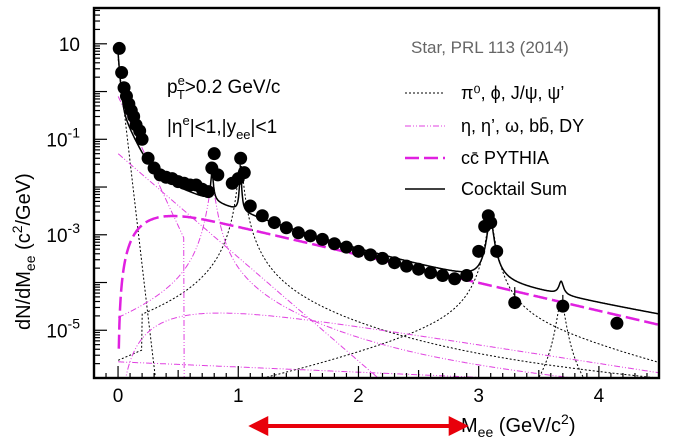 Image resolution: width=680 pixels, height=438 pixels. Describe the element at coordinates (514, 189) in the screenshot. I see `legend-label: Cocktail Sum` at that location.